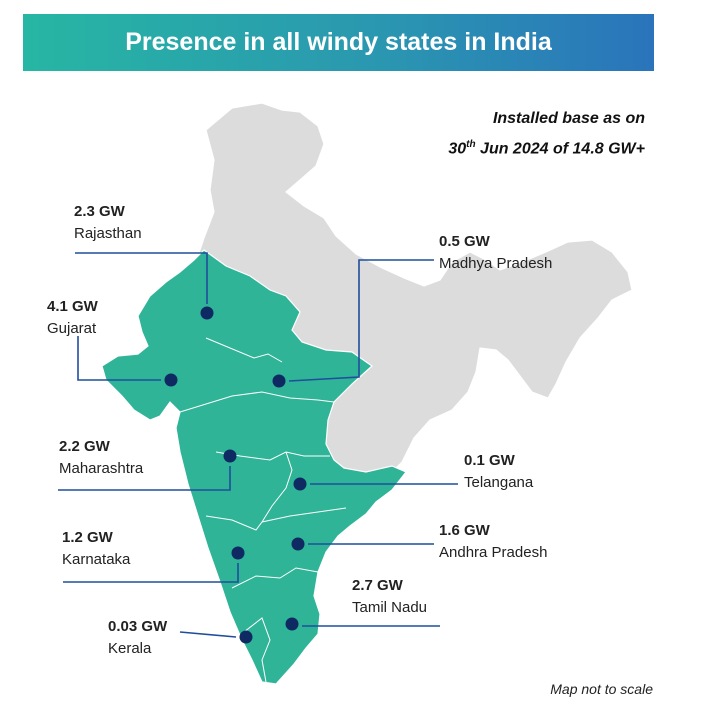 This screenshot has width=703, height=703. I want to click on telangana-value: 0.1 GW, so click(489, 460).